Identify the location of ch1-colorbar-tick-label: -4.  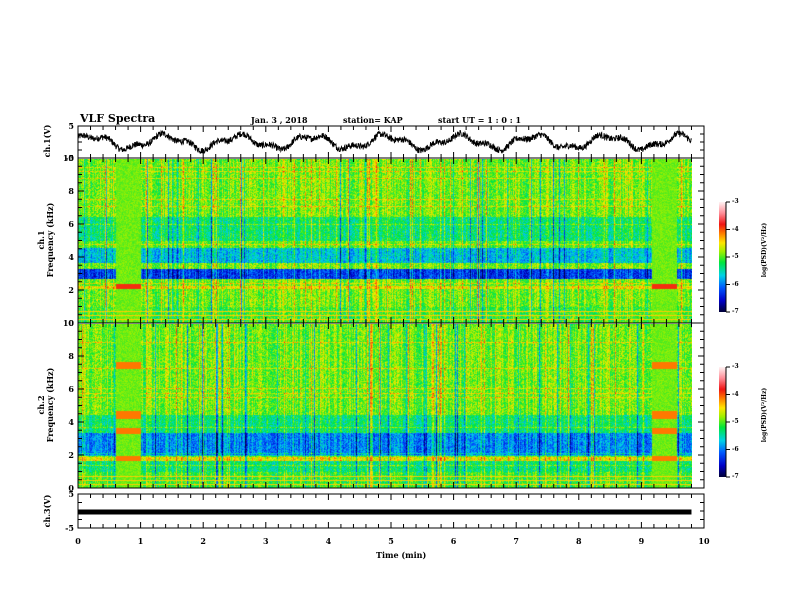
(735, 229).